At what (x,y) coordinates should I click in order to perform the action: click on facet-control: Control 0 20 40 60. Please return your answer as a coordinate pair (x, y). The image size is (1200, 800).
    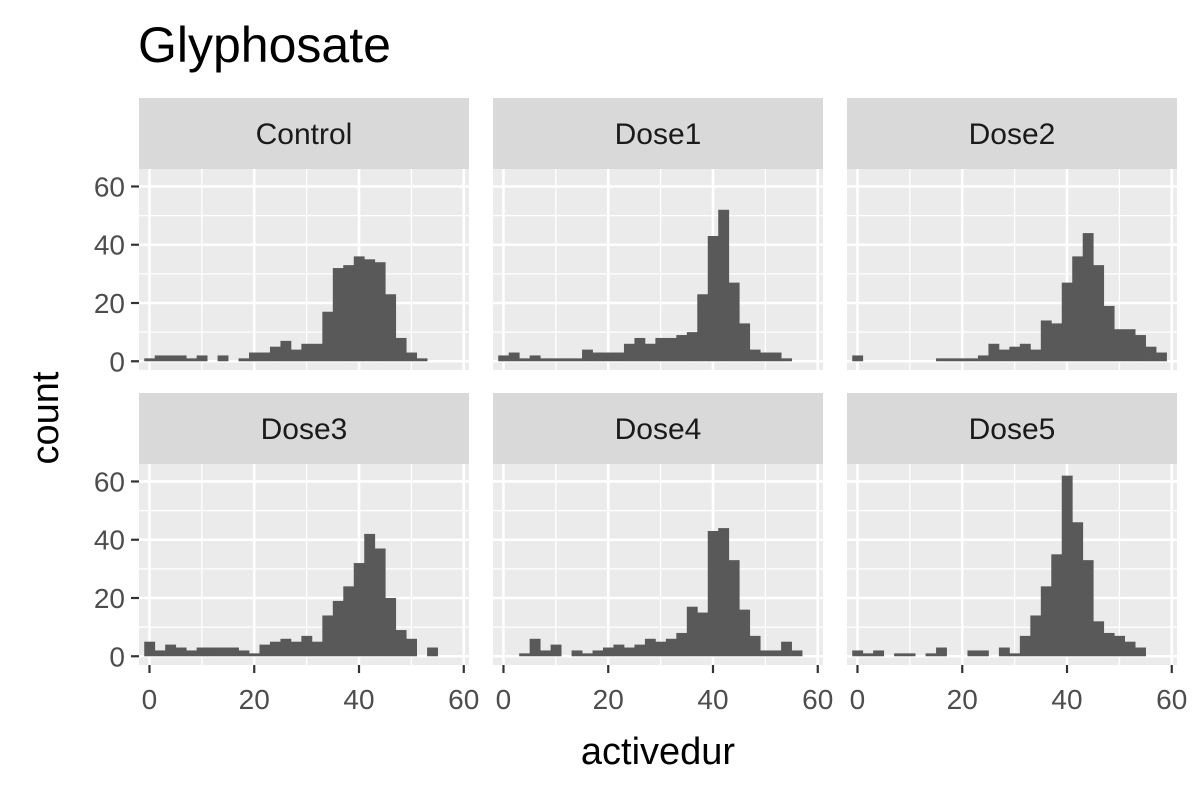
    Looking at the image, I should click on (281, 237).